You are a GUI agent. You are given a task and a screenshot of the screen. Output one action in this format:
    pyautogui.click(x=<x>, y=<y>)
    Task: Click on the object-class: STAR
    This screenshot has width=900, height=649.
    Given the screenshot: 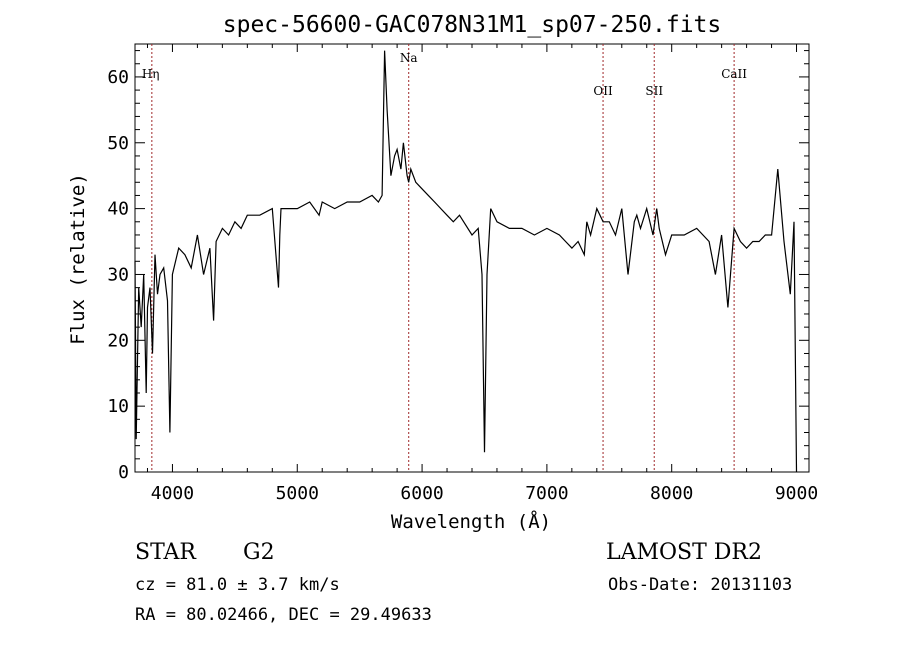 What is the action you would take?
    pyautogui.click(x=166, y=552)
    